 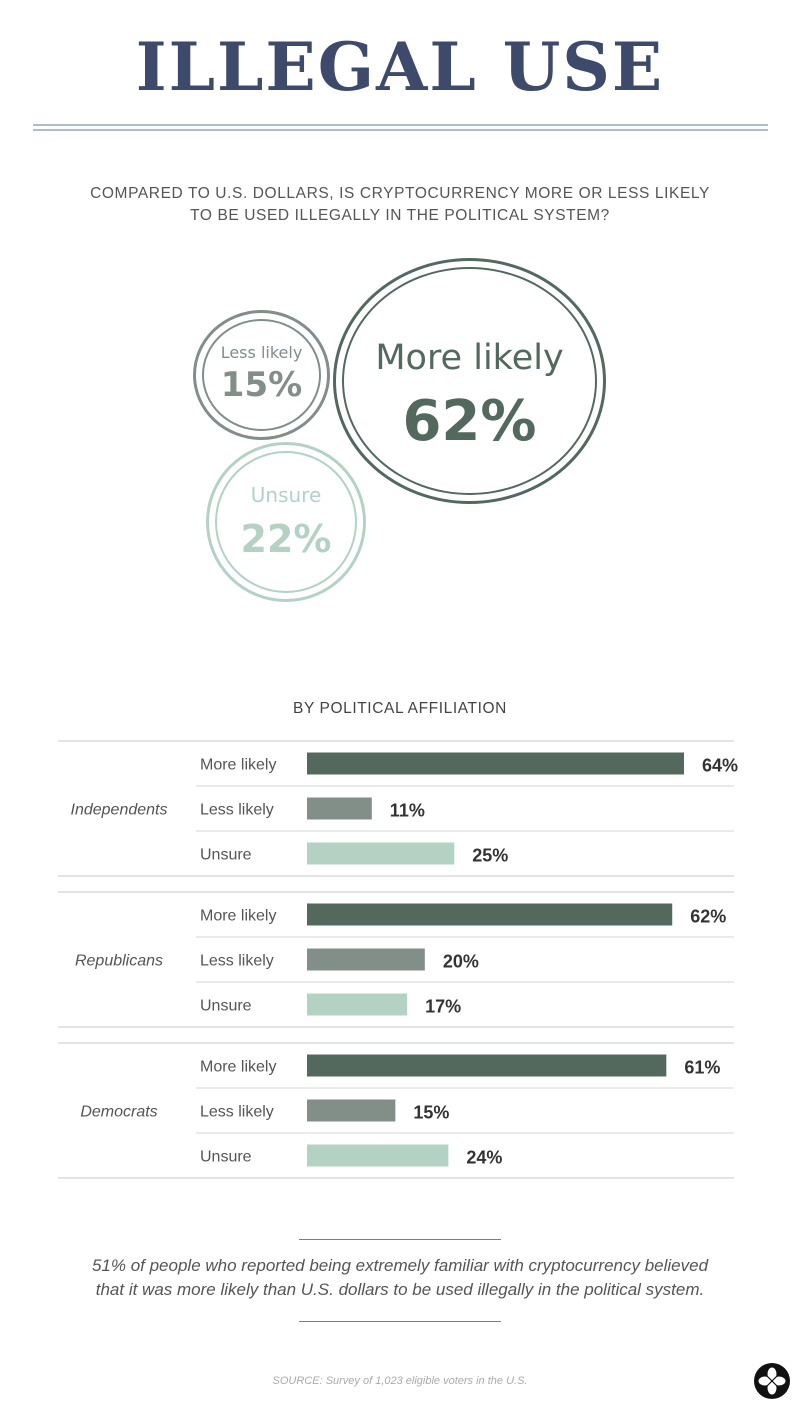 I want to click on bar-independents-more-likely, so click(x=495, y=763).